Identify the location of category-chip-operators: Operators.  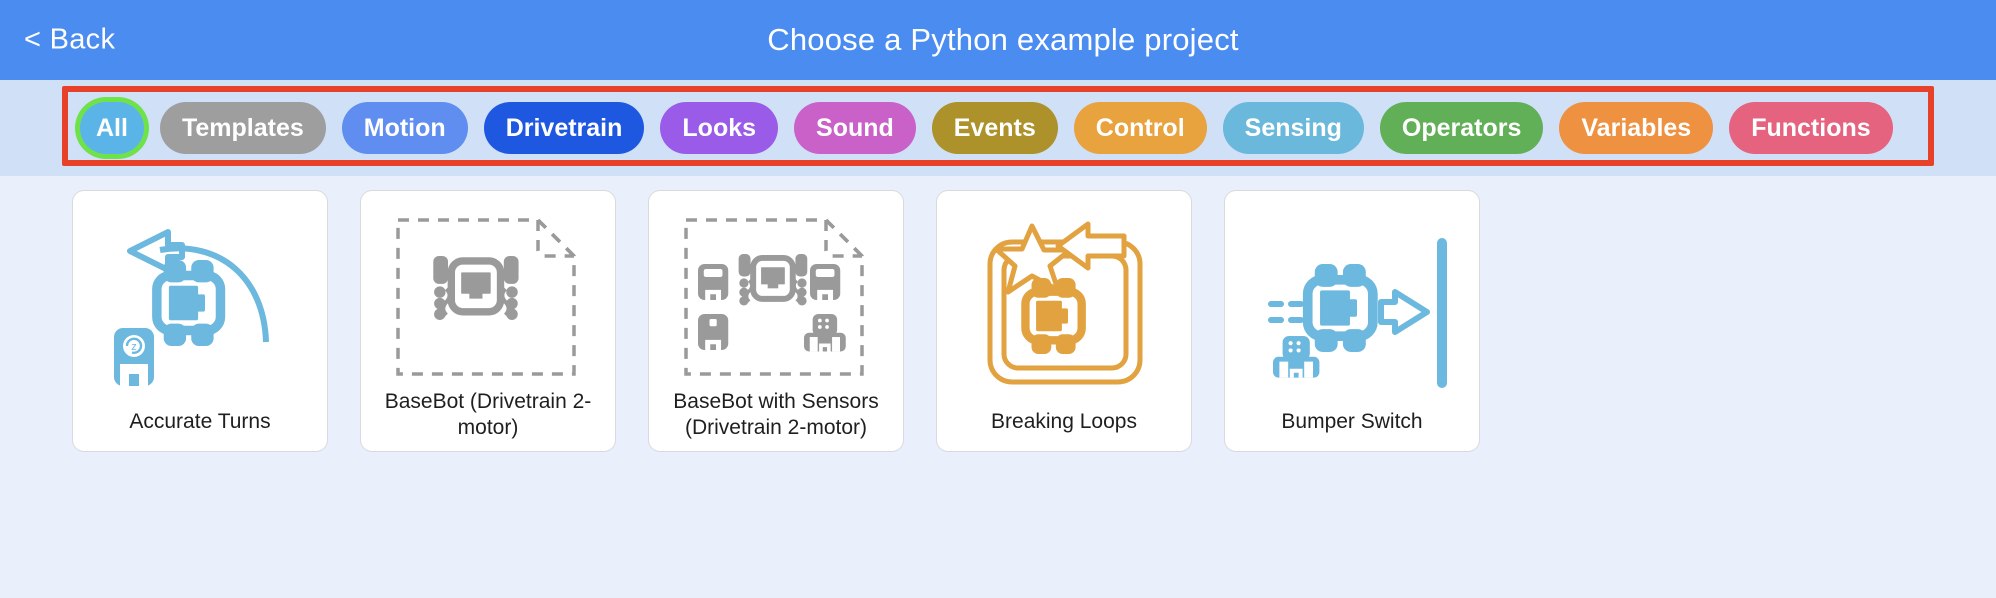
(1461, 128).